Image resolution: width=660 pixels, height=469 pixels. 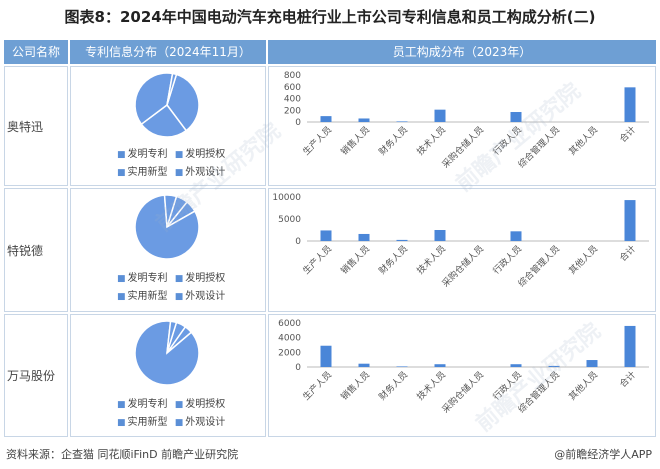 I want to click on y-tick-label: 400, so click(x=292, y=100).